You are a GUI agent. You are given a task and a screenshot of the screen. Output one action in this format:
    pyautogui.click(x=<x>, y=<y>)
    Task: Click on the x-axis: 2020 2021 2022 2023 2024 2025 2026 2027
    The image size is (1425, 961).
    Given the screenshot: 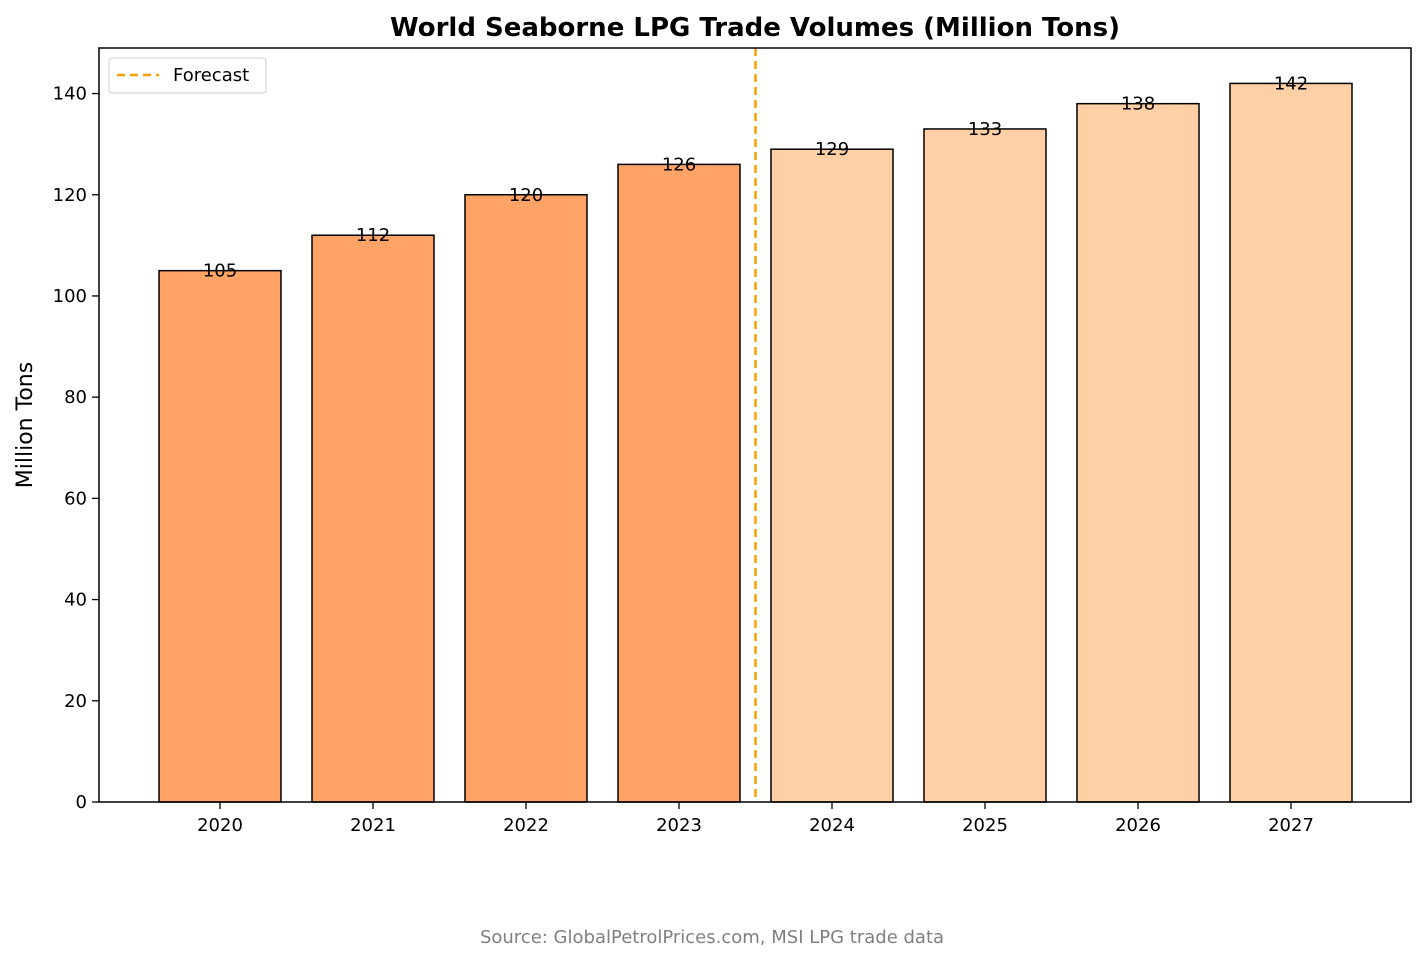 What is the action you would take?
    pyautogui.click(x=755, y=819)
    